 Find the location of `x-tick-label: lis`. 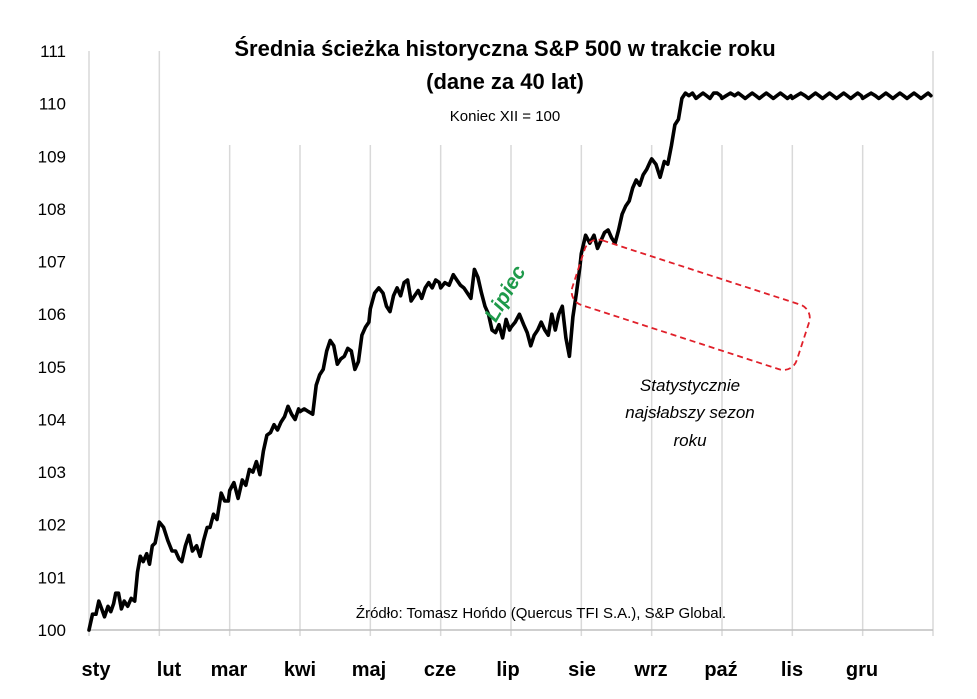

x-tick-label: lis is located at coordinates (792, 670).